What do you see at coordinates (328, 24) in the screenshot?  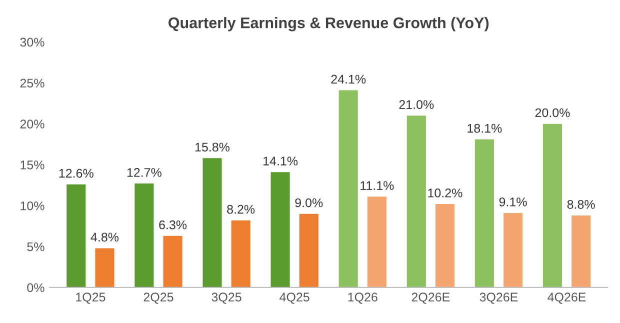 I see `chart-title: Quarterly Earnings & Revenue Growth (YoY)` at bounding box center [328, 24].